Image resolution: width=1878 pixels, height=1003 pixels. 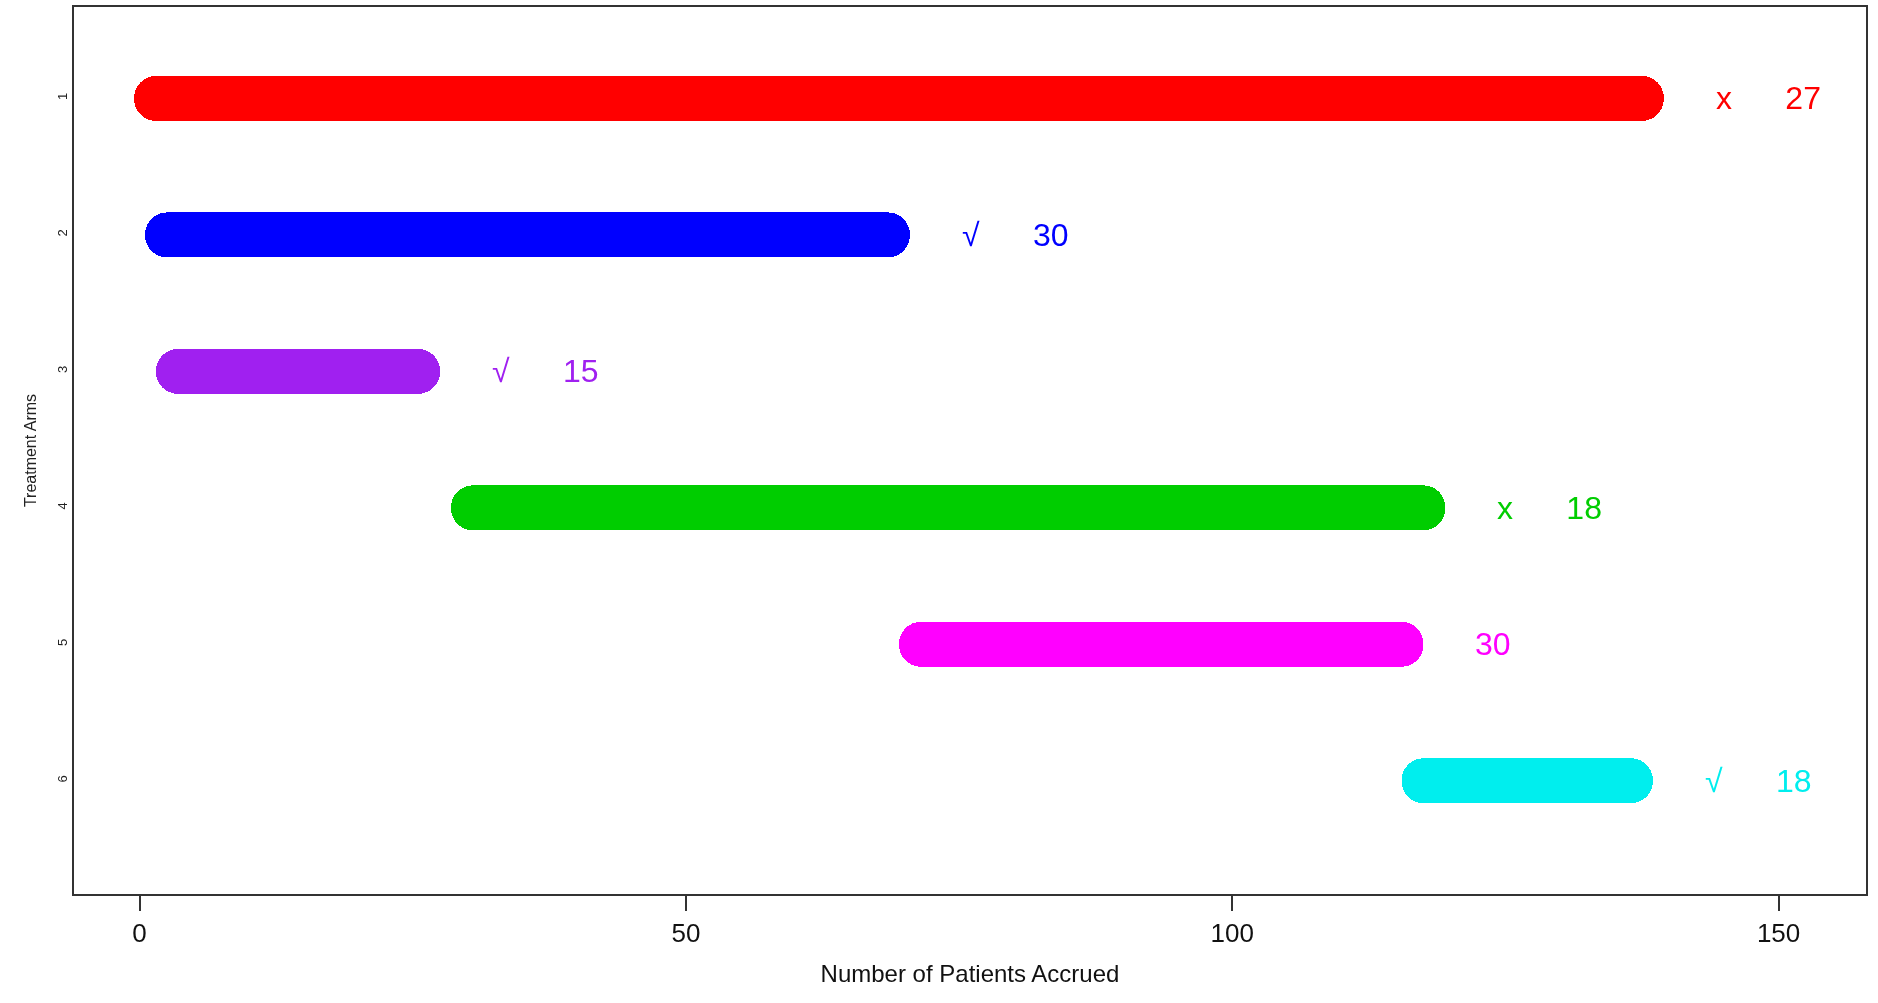 I want to click on x-tick-label: 50, so click(x=686, y=933).